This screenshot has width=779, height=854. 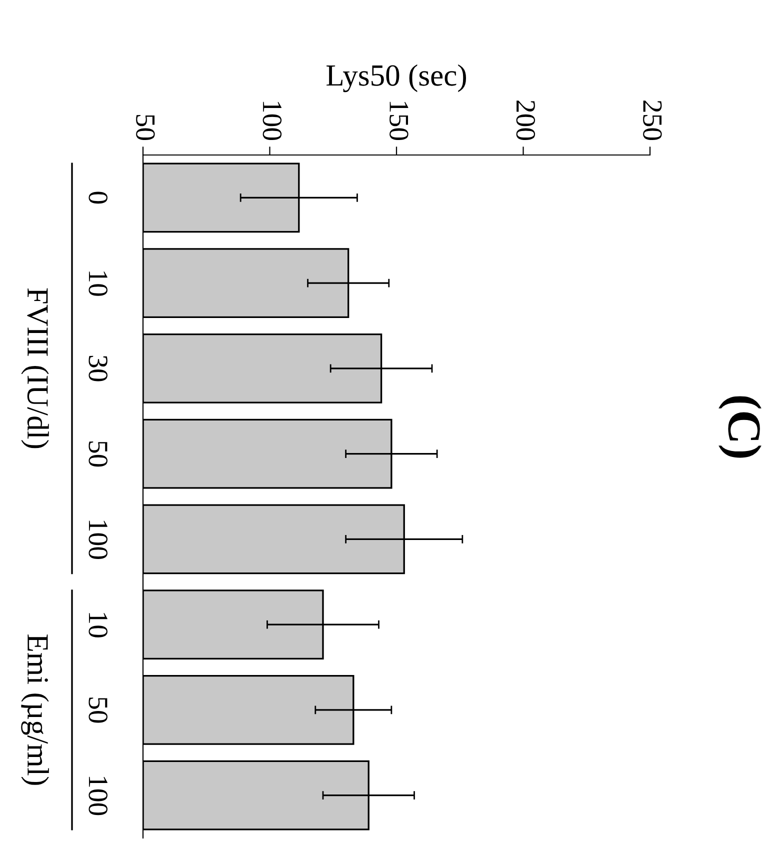 What do you see at coordinates (145, 127) in the screenshot?
I see `x-tick-label: 50` at bounding box center [145, 127].